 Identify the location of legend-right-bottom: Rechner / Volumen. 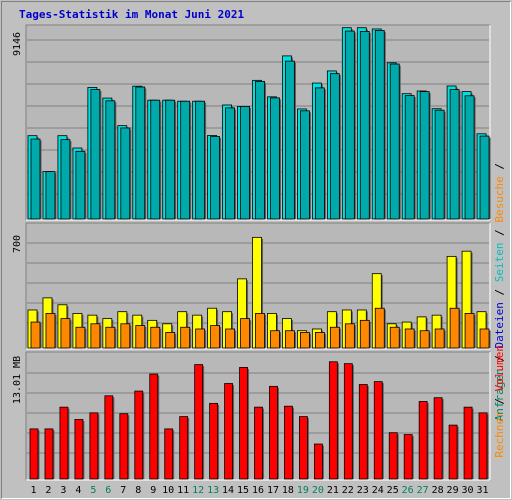
(499, 401).